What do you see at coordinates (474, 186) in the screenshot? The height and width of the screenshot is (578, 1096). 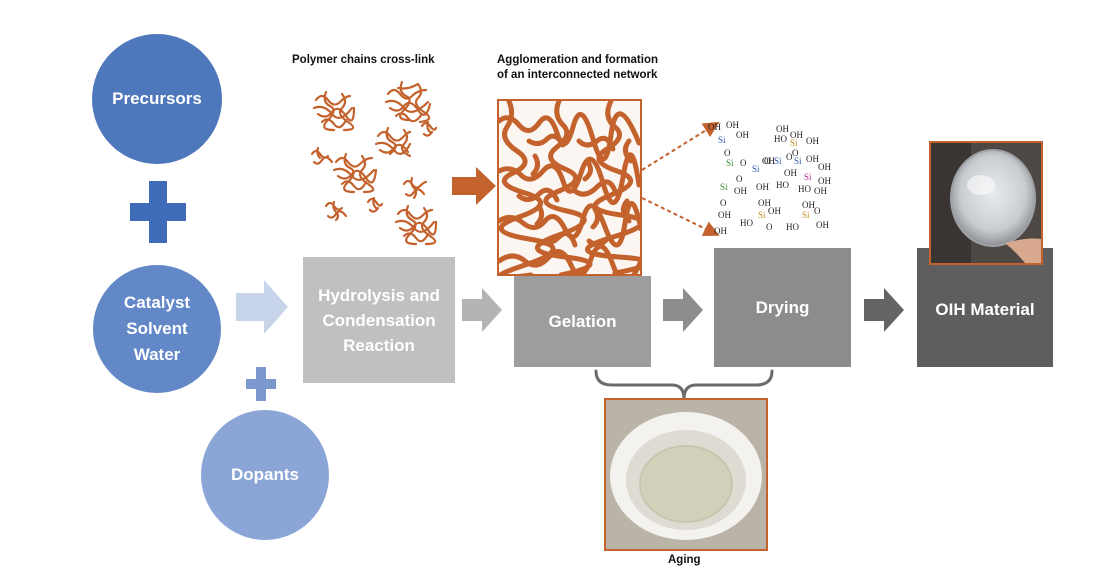 I see `orange-arrow-icon` at bounding box center [474, 186].